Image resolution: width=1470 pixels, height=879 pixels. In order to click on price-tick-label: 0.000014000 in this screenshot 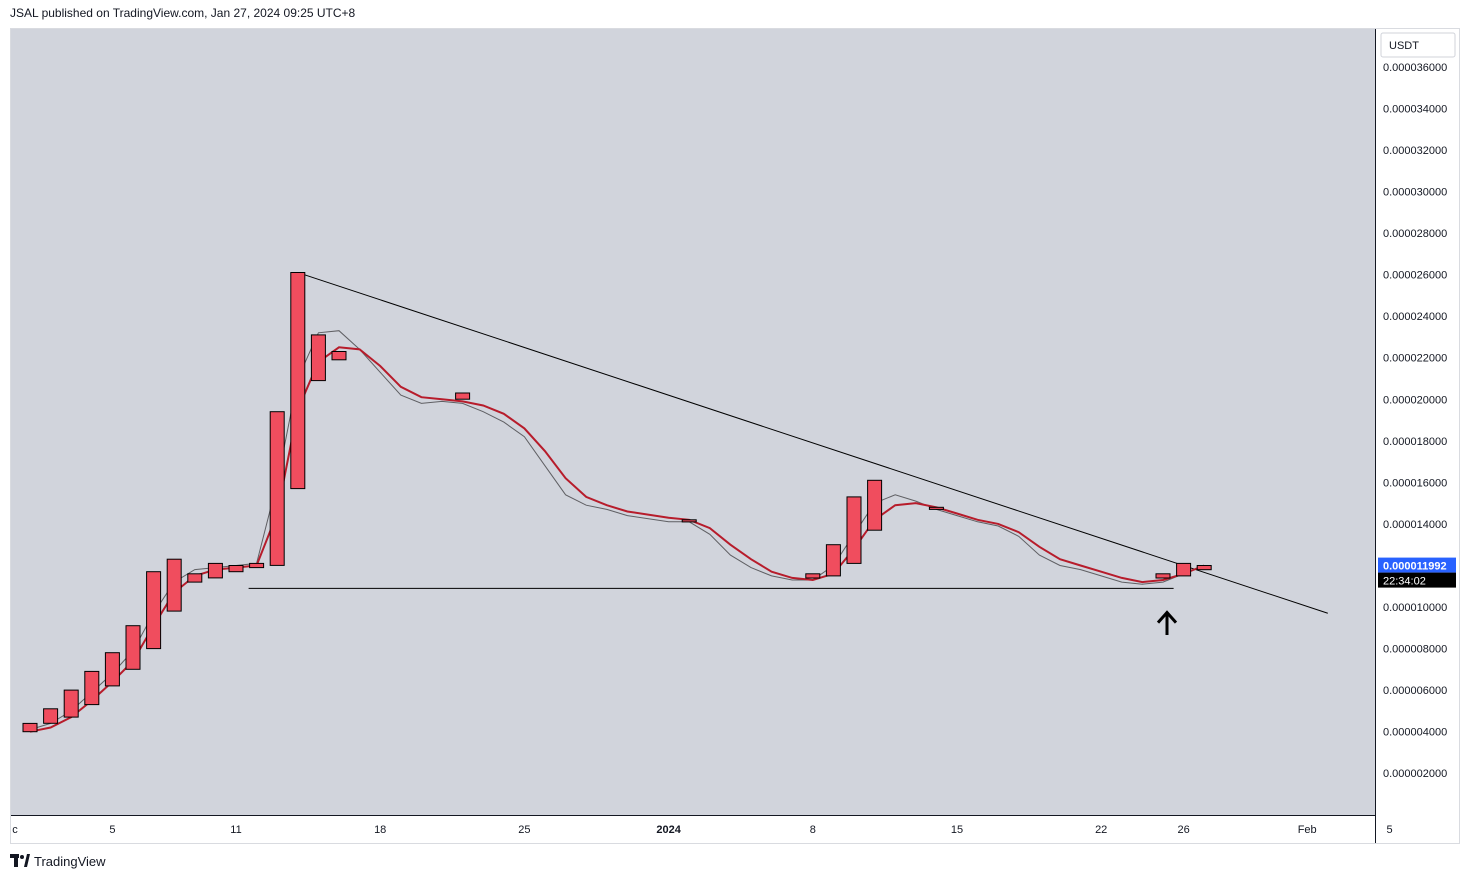, I will do `click(1415, 525)`.